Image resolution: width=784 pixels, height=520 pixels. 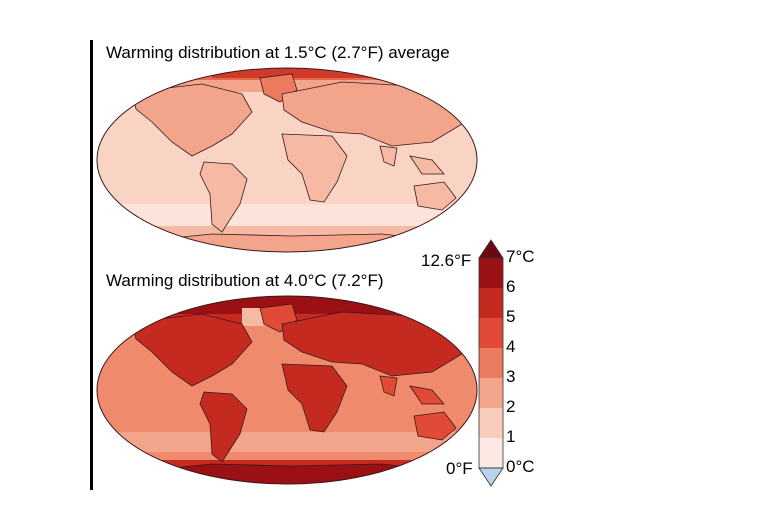 I want to click on colorbar-tick-label: 6, so click(x=511, y=286).